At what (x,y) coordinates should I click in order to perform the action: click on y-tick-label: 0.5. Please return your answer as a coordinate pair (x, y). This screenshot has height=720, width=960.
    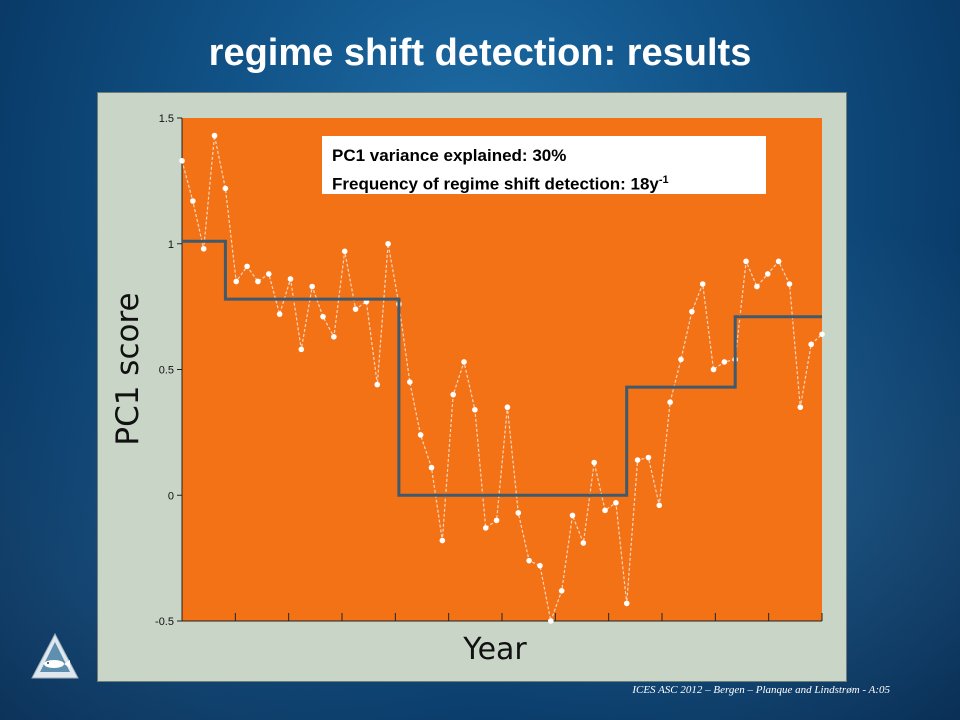
    Looking at the image, I should click on (166, 371).